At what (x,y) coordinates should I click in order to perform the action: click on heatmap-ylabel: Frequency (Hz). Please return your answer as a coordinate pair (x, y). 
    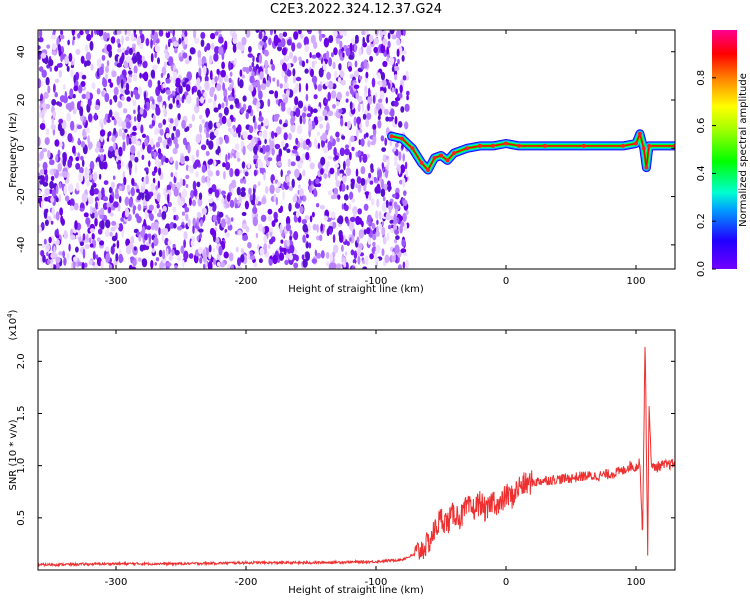
    Looking at the image, I should click on (13, 150).